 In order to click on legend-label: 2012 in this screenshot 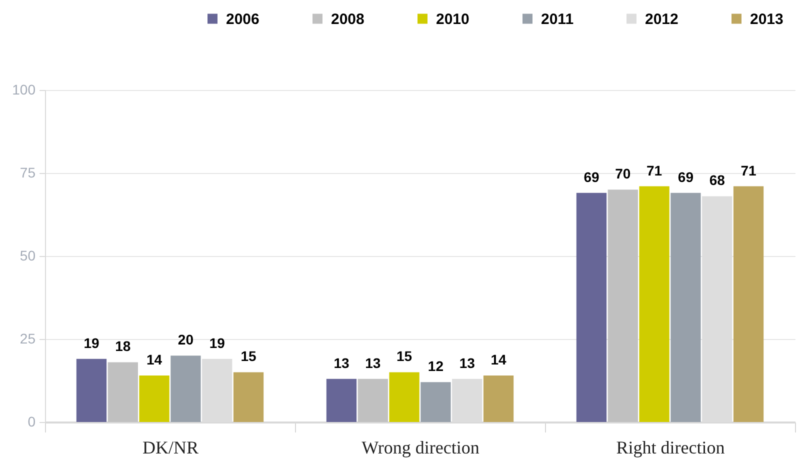, I will do `click(661, 19)`.